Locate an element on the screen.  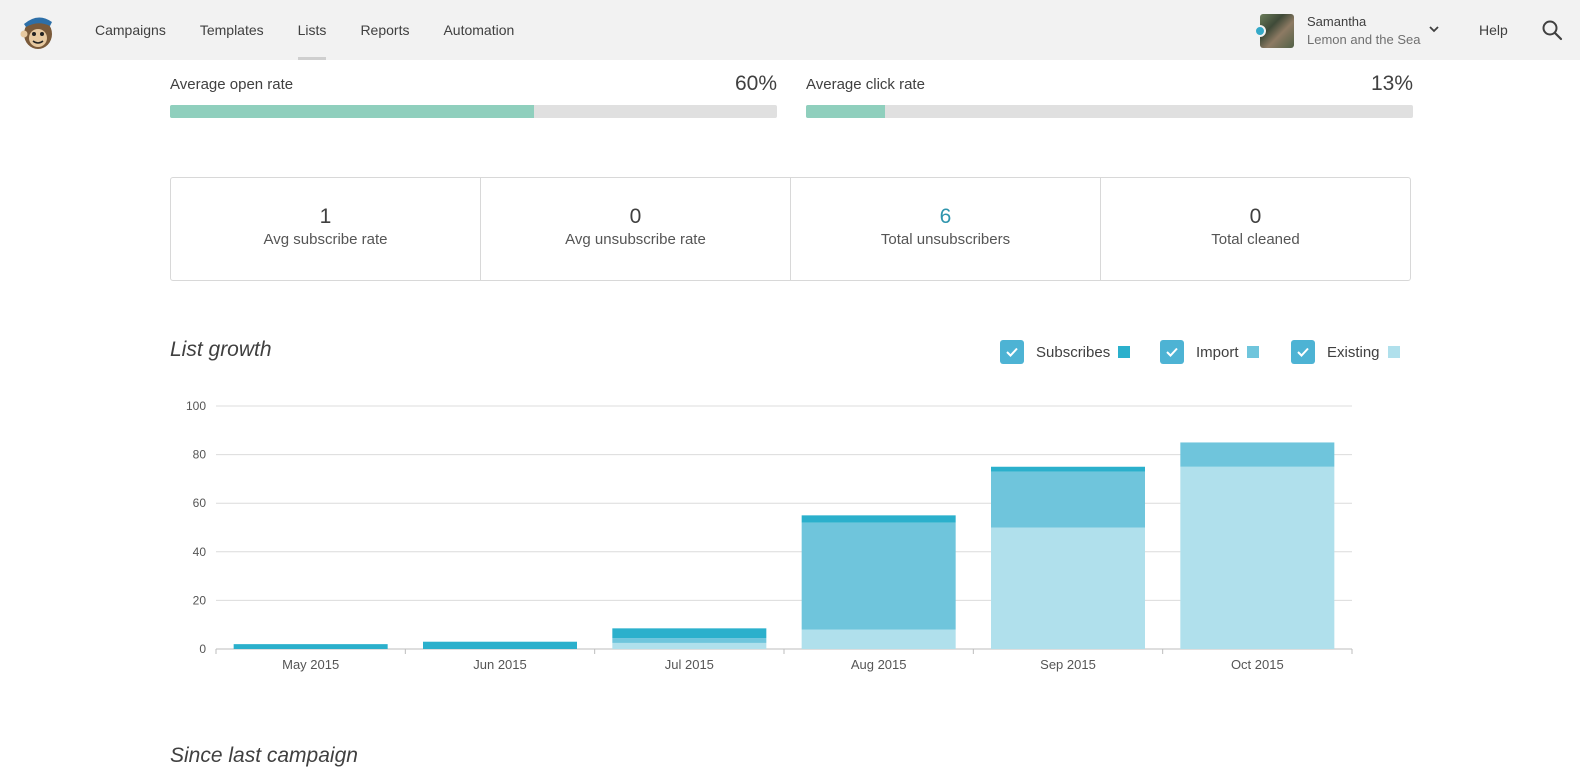
stat-avg-unsubscribe-rate: 0 Avg unsubscribe rate is located at coordinates (636, 229).